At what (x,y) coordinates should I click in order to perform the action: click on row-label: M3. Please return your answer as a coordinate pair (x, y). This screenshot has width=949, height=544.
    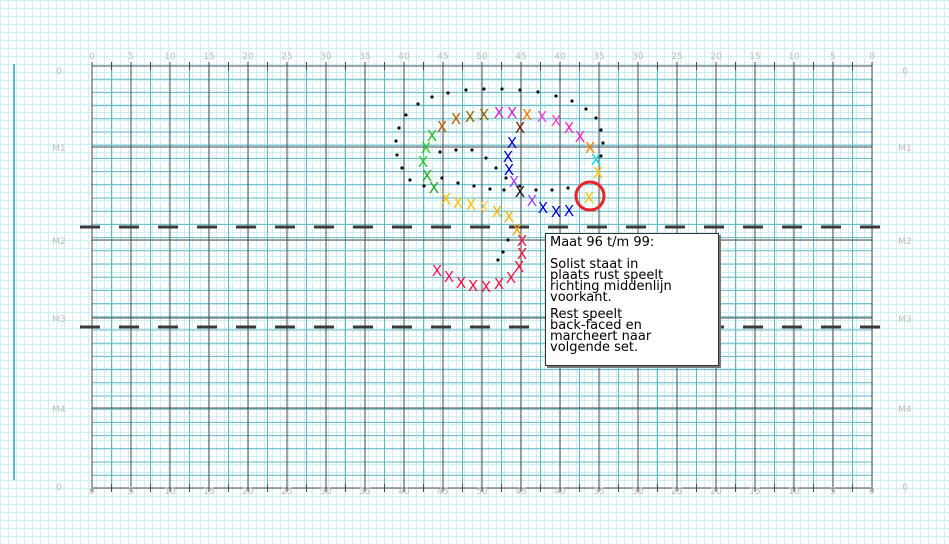
    Looking at the image, I should click on (59, 320).